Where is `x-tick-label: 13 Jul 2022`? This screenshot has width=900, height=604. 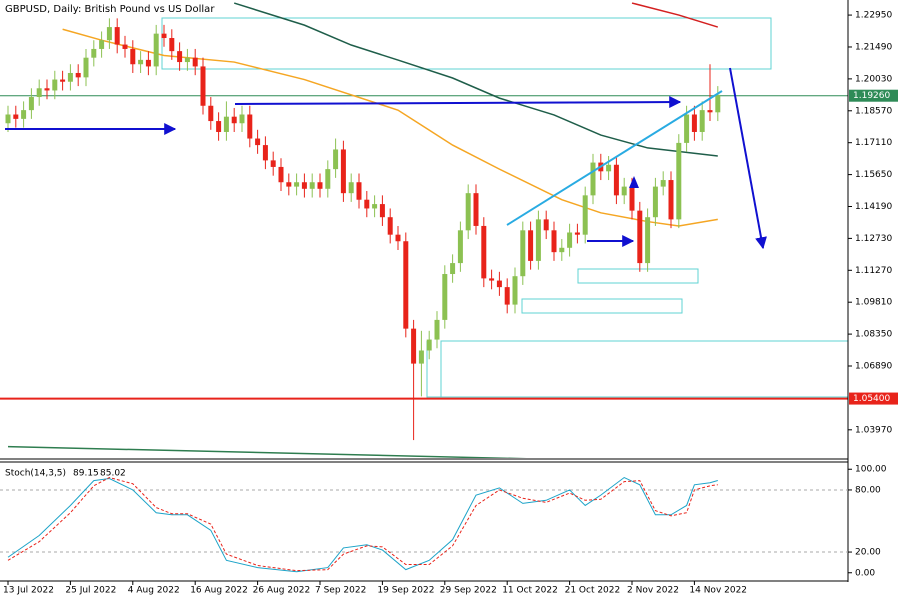
x-tick-label: 13 Jul 2022 is located at coordinates (28, 591).